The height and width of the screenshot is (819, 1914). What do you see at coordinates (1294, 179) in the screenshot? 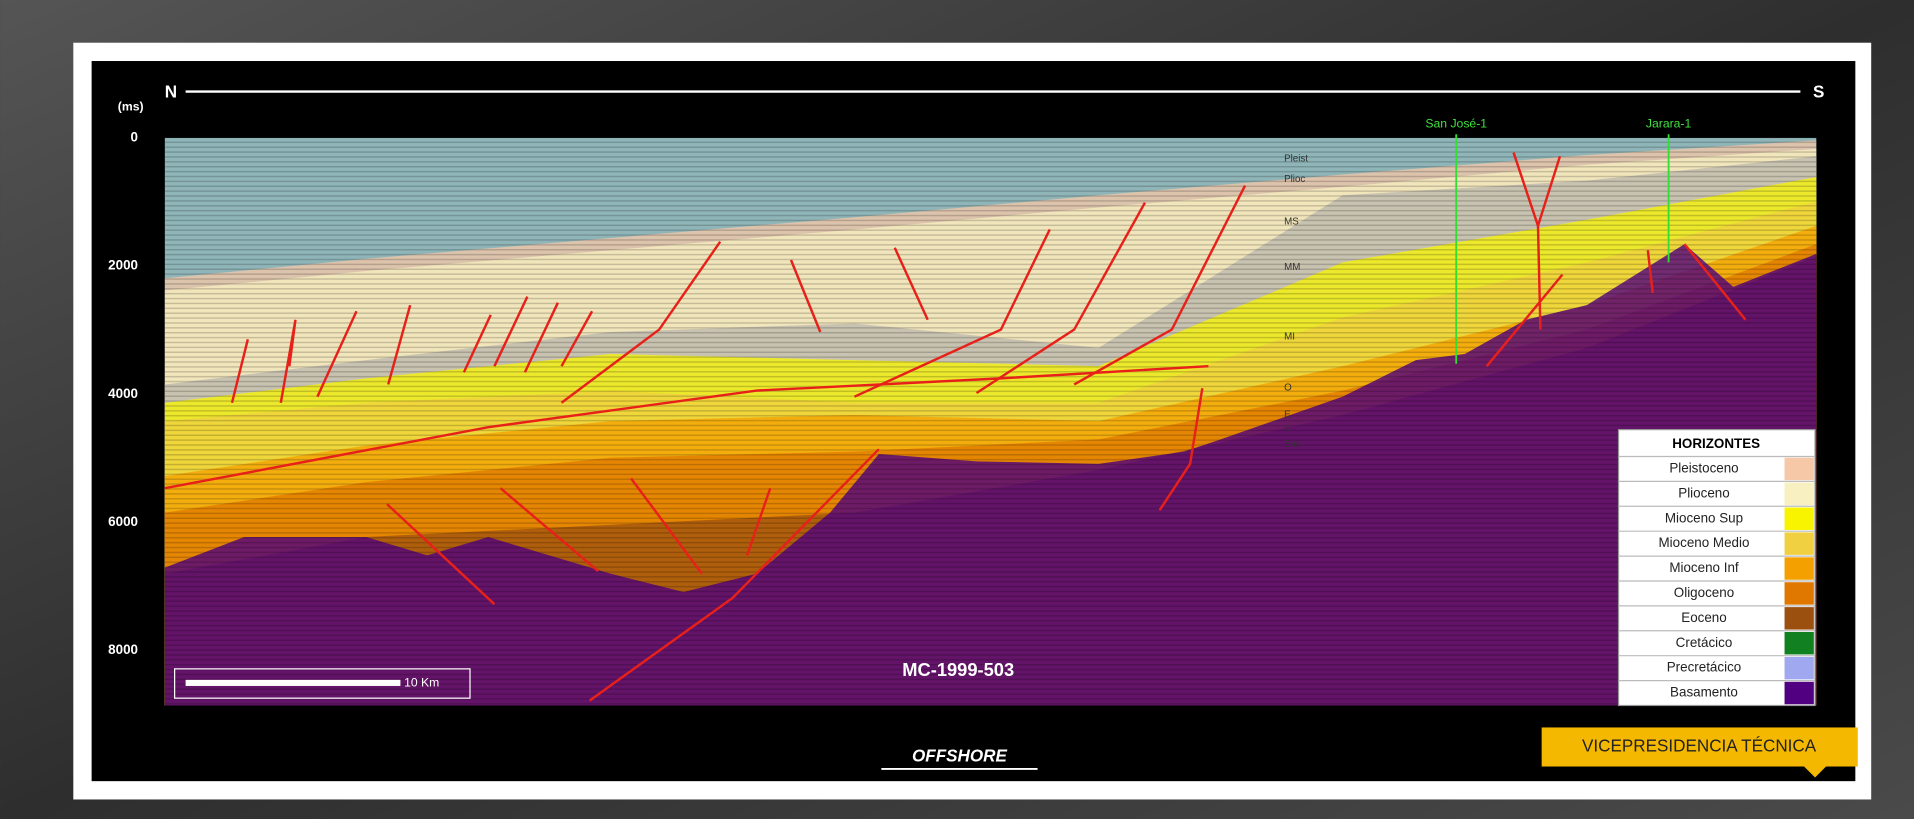
I see `horizon-label: Plioc` at bounding box center [1294, 179].